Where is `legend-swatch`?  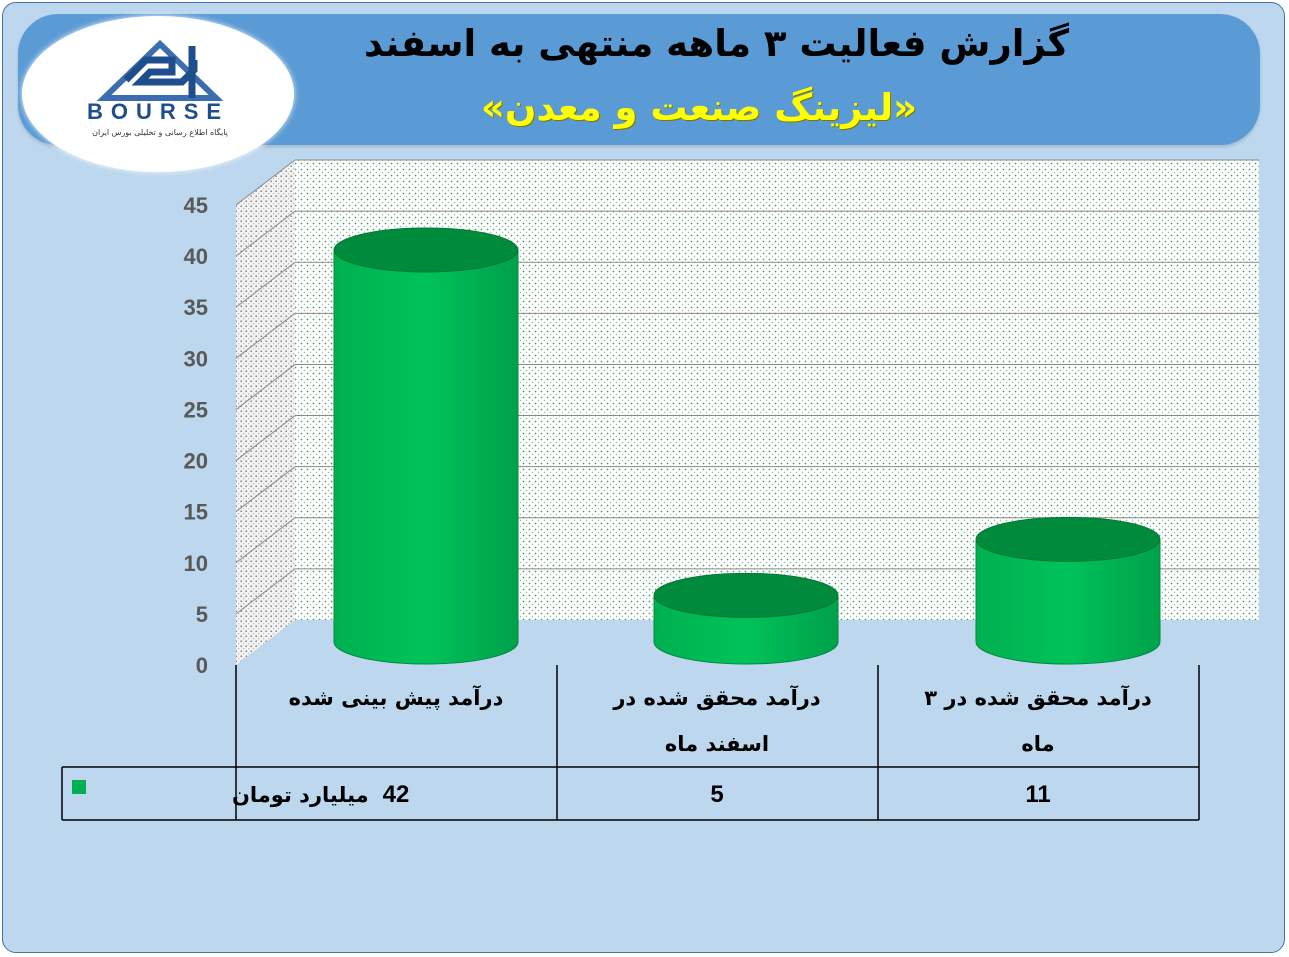
legend-swatch is located at coordinates (79, 787).